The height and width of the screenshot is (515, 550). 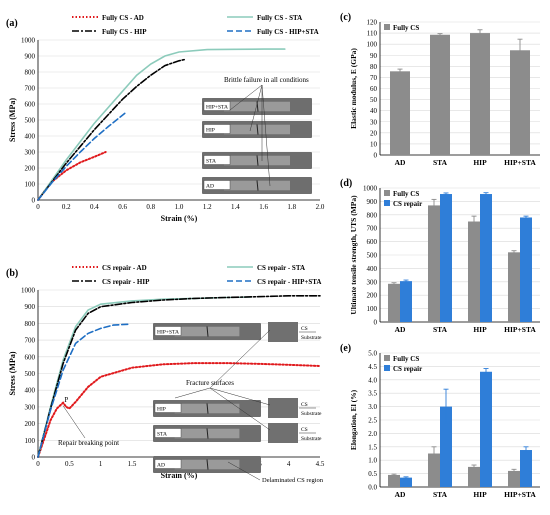 I want to click on x-tick-label: 2.0, so click(x=320, y=207).